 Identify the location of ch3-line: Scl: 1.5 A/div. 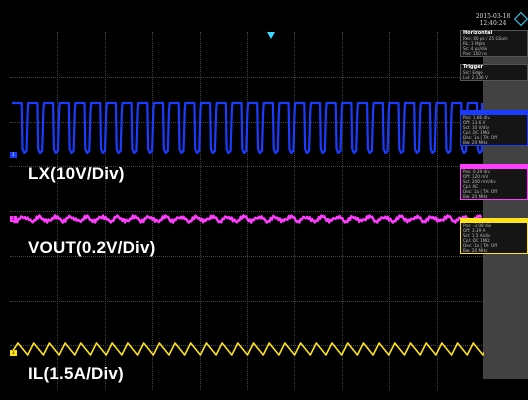
(477, 235).